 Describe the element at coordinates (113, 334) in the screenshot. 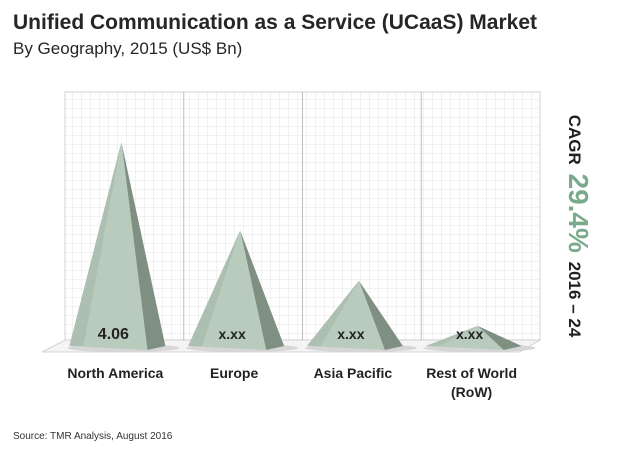

I see `data-label: 4.06` at that location.